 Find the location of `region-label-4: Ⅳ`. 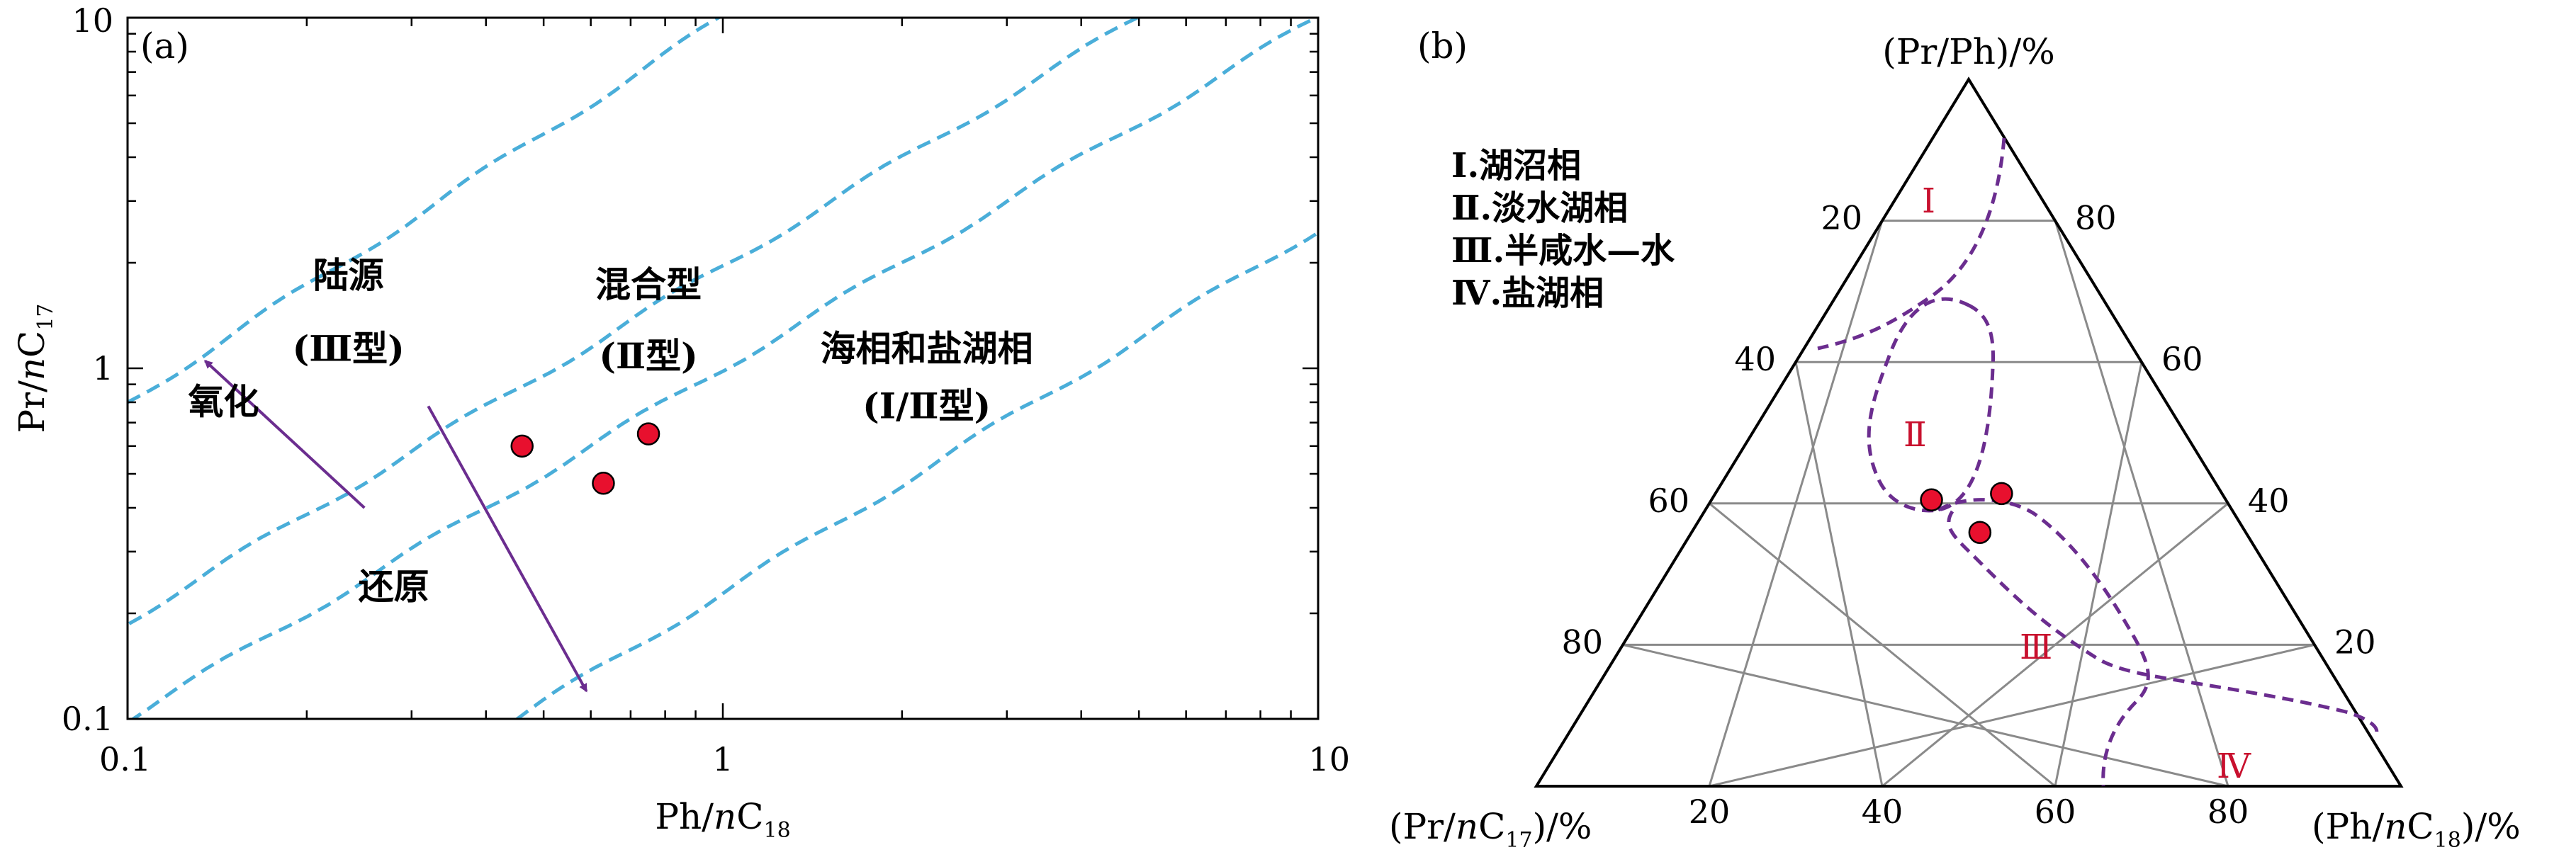

region-label-4: Ⅳ is located at coordinates (2234, 766).